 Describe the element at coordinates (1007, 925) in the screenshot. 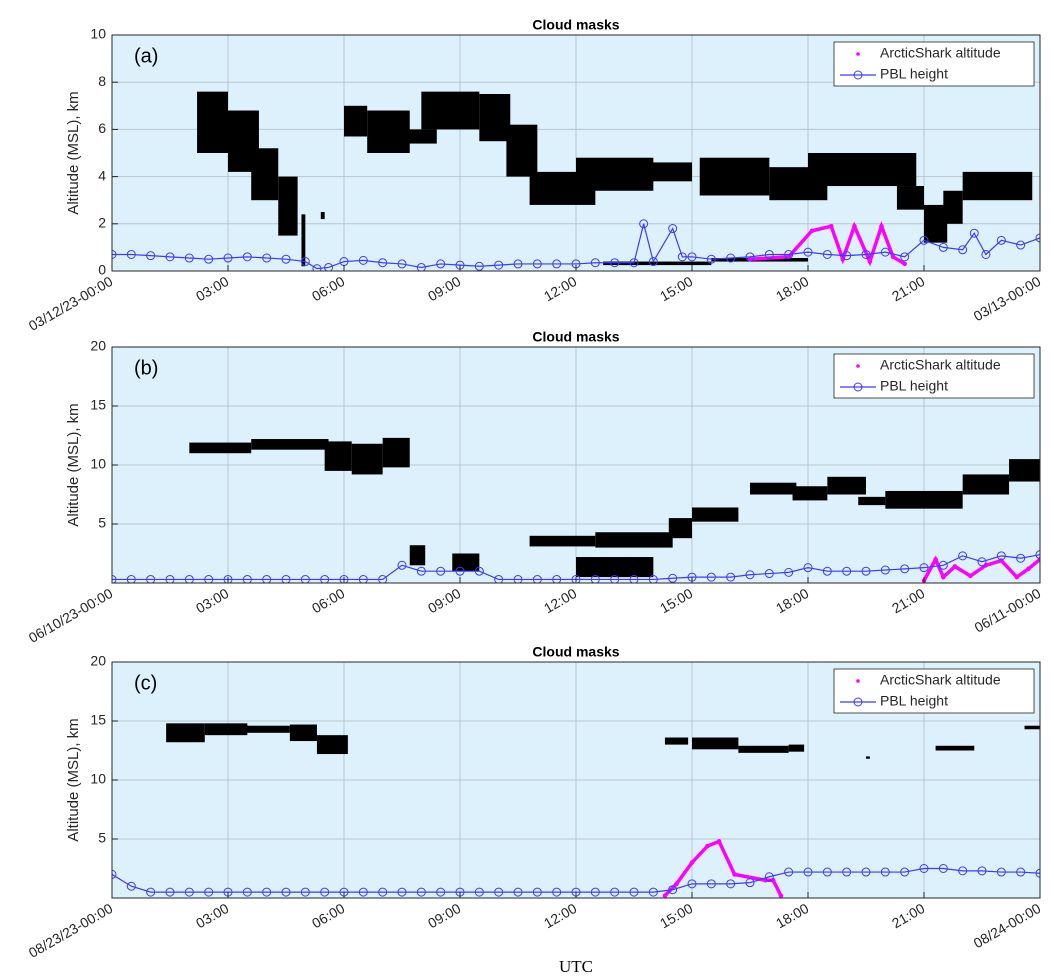

I see `x-tick-label: 08/24-00:00` at that location.